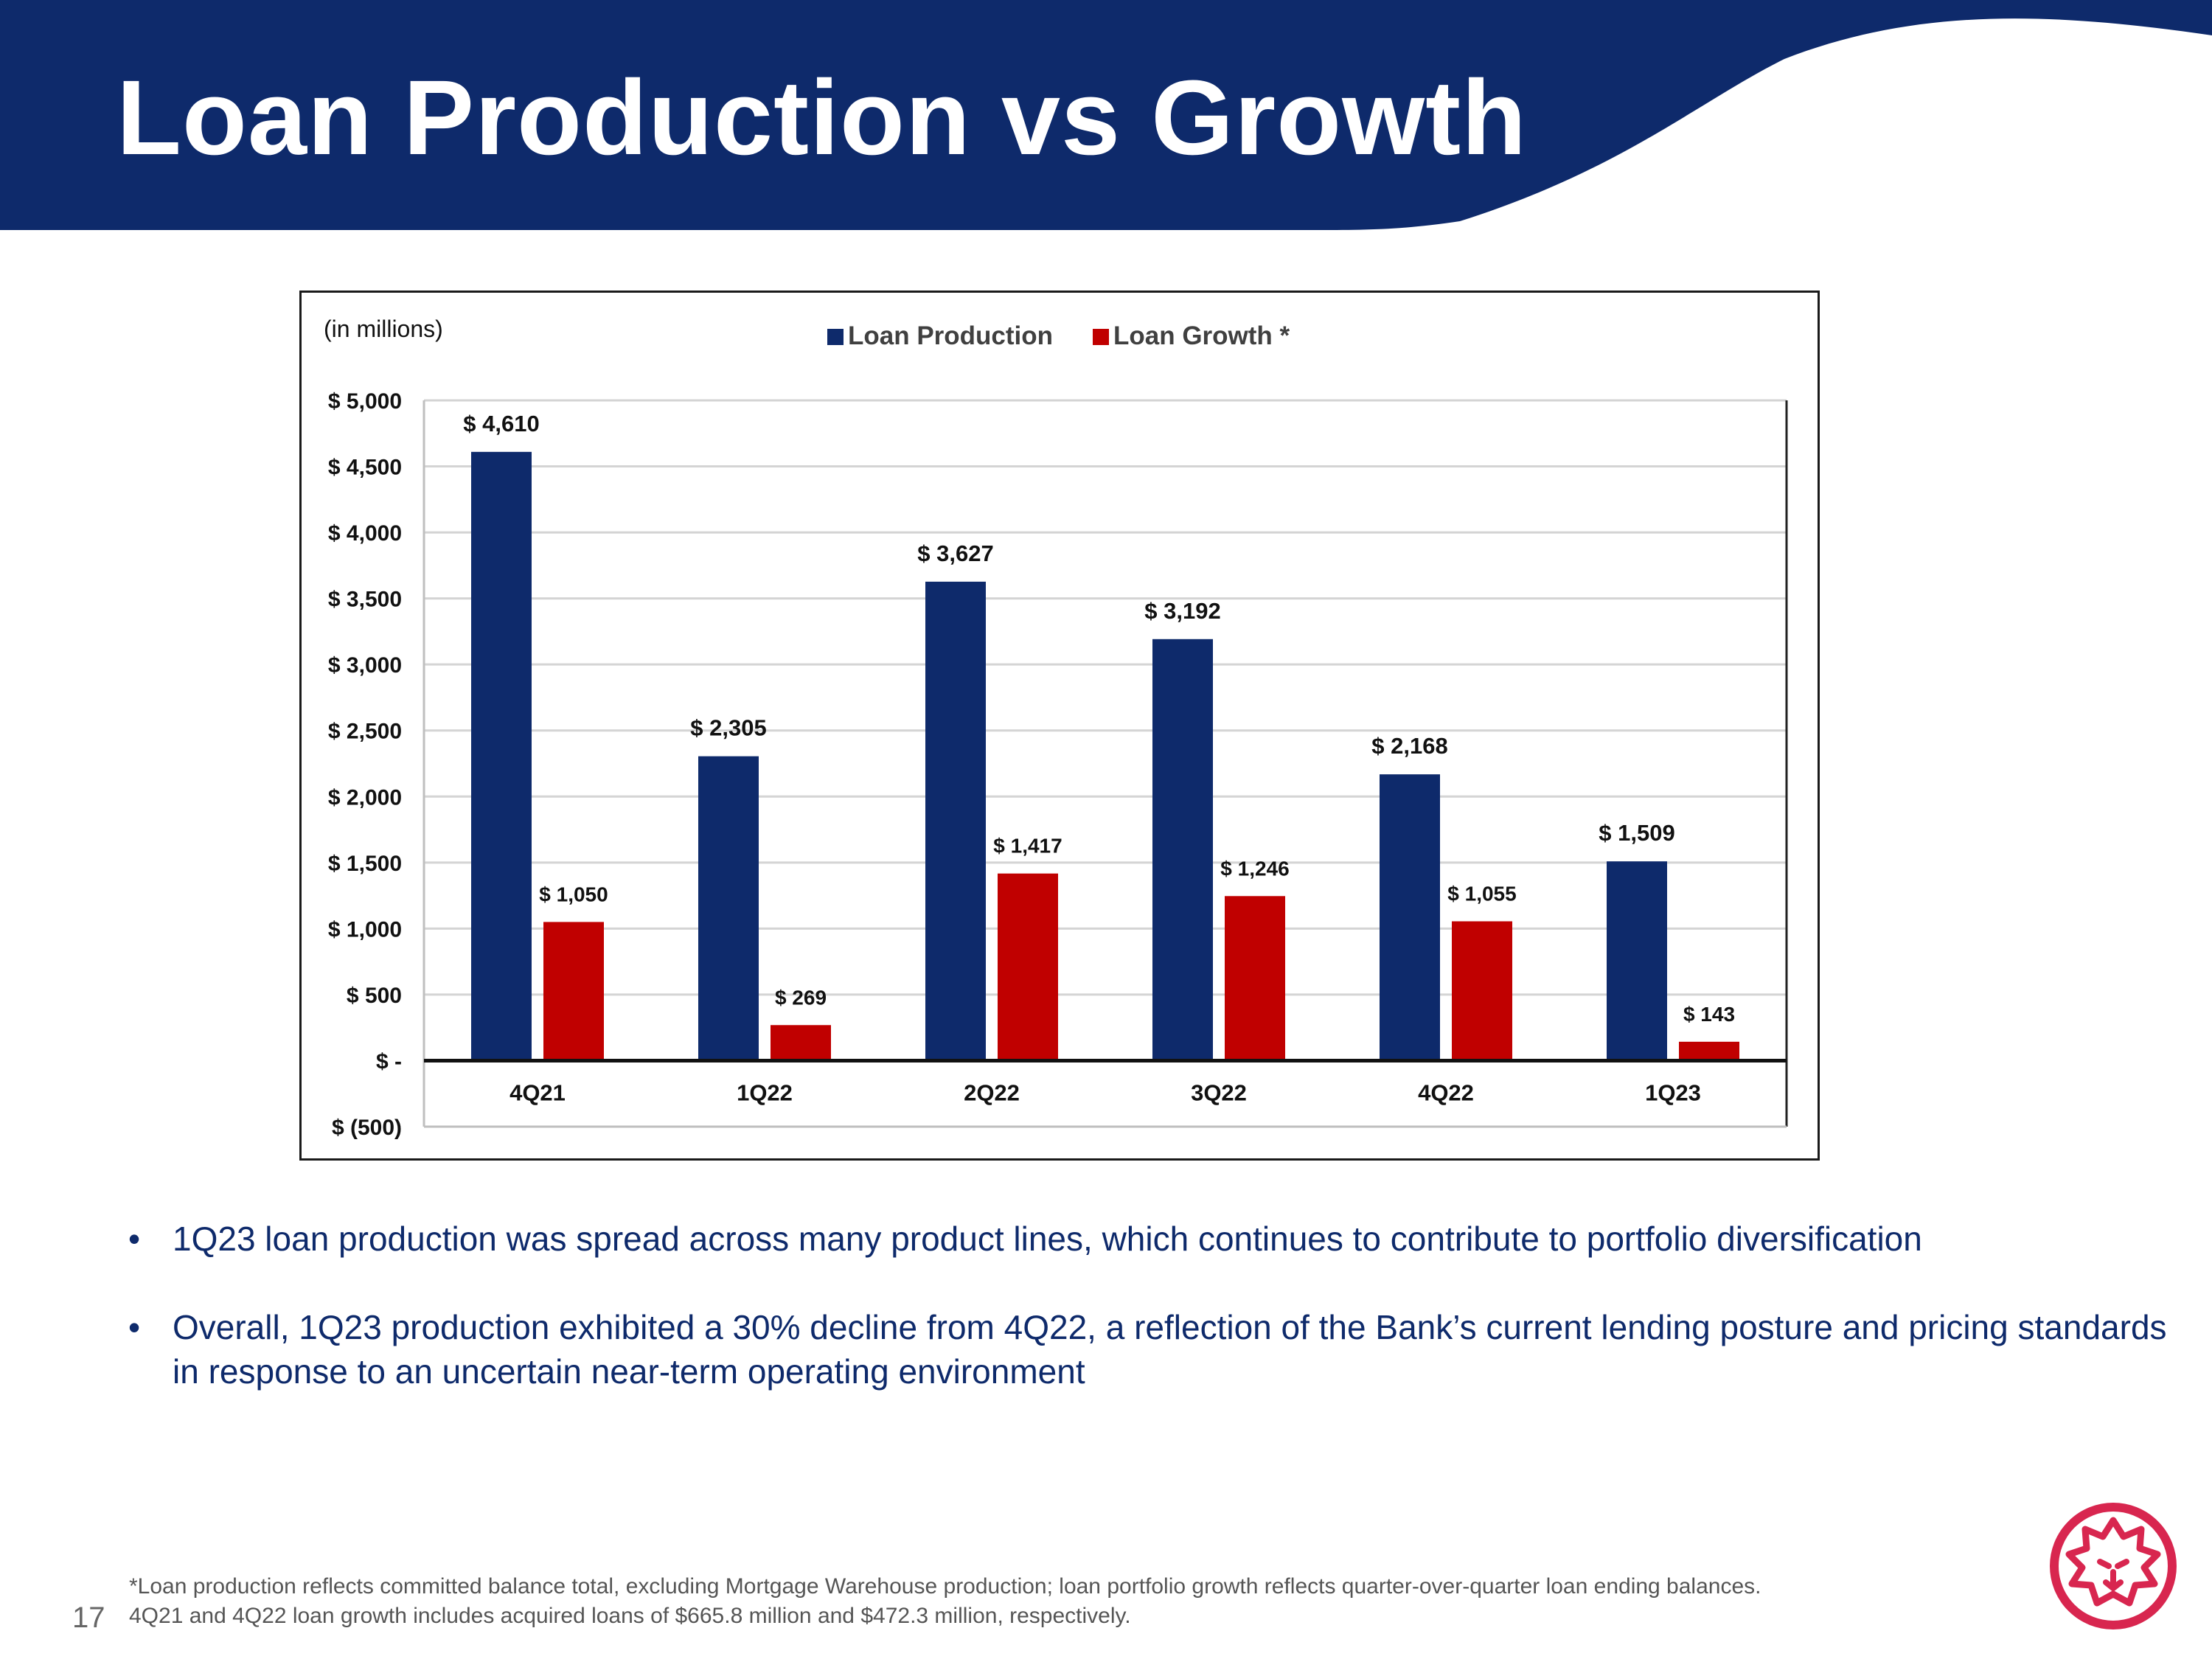  I want to click on y-tick-label: $ 4,500, so click(365, 468).